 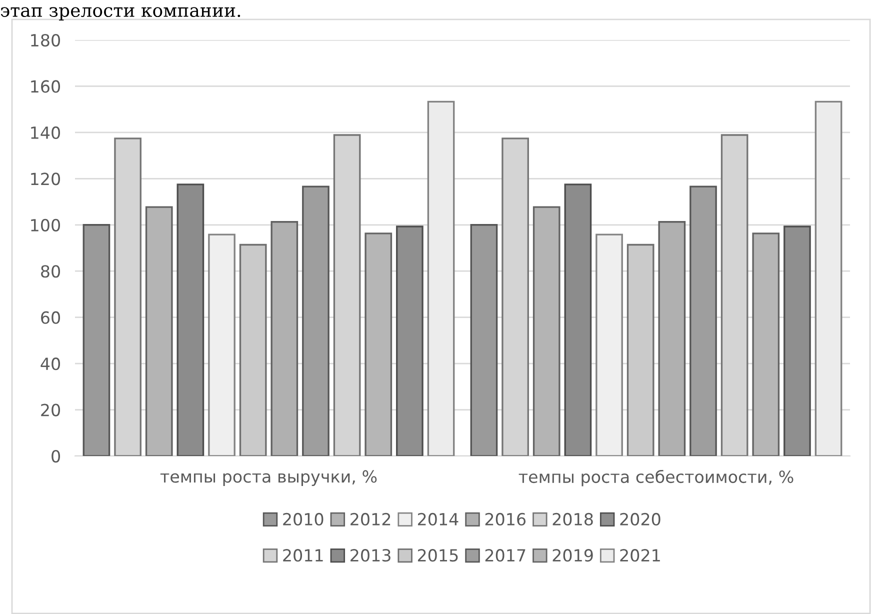 I want to click on x-tick-label: темпы роста себестоимости, %, so click(x=656, y=478).